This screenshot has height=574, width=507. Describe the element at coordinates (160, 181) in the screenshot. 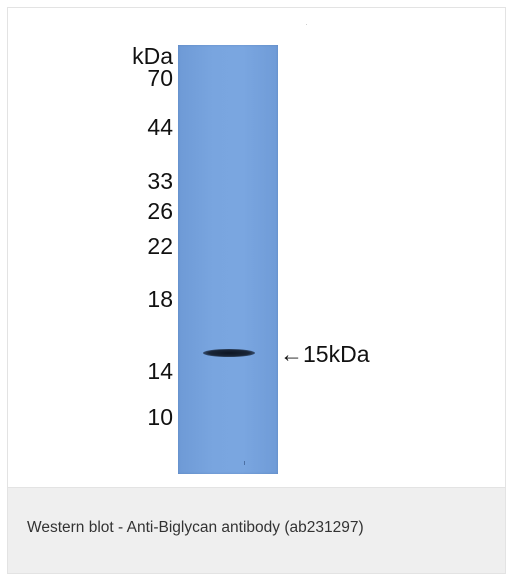

I see `marker-33: 33` at that location.